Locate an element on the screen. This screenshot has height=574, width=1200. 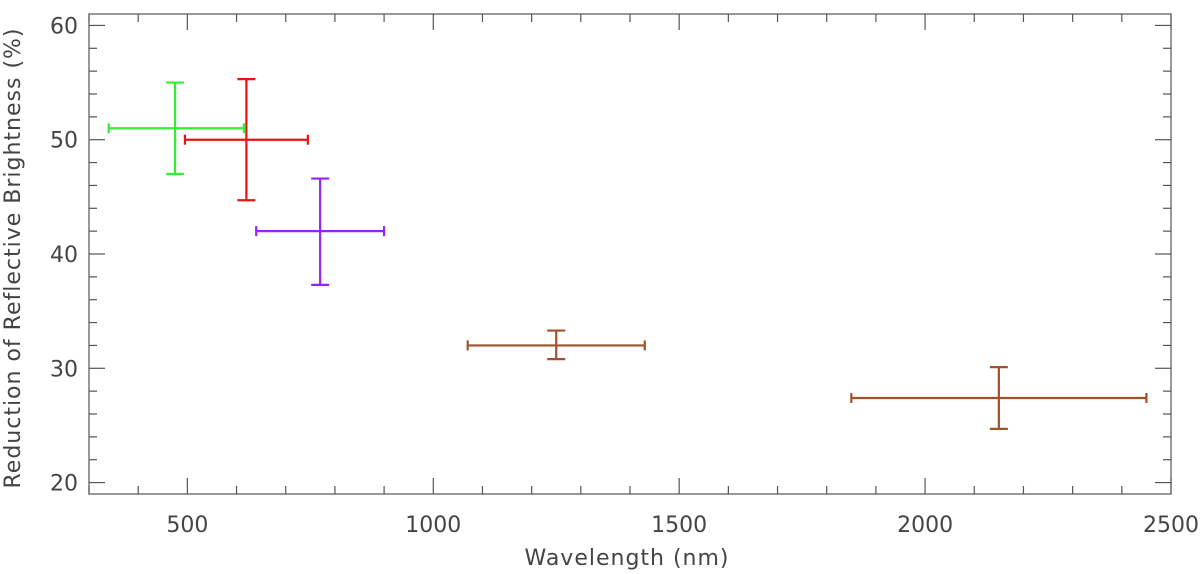
y-tick-label: 30 is located at coordinates (64, 369).